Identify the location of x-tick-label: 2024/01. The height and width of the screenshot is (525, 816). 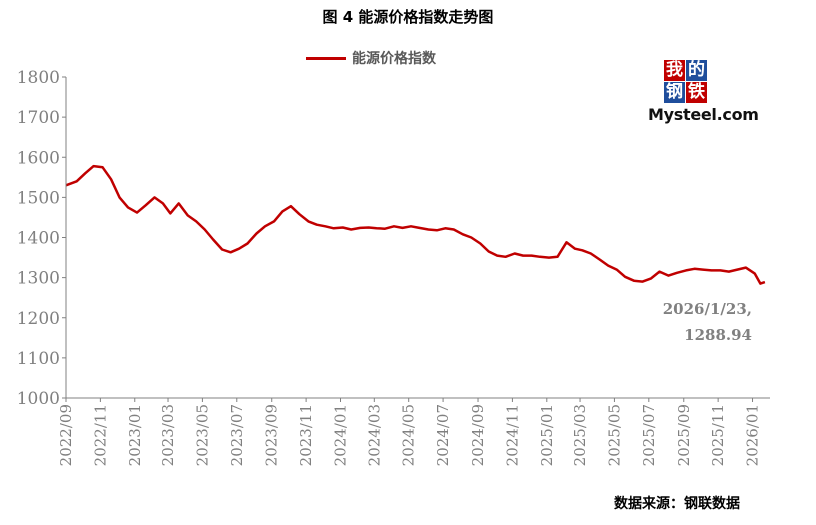
(340, 435).